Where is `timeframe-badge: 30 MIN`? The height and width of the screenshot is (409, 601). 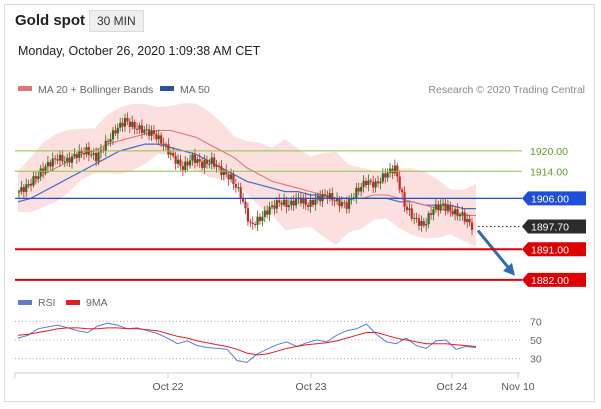 timeframe-badge: 30 MIN is located at coordinates (116, 21).